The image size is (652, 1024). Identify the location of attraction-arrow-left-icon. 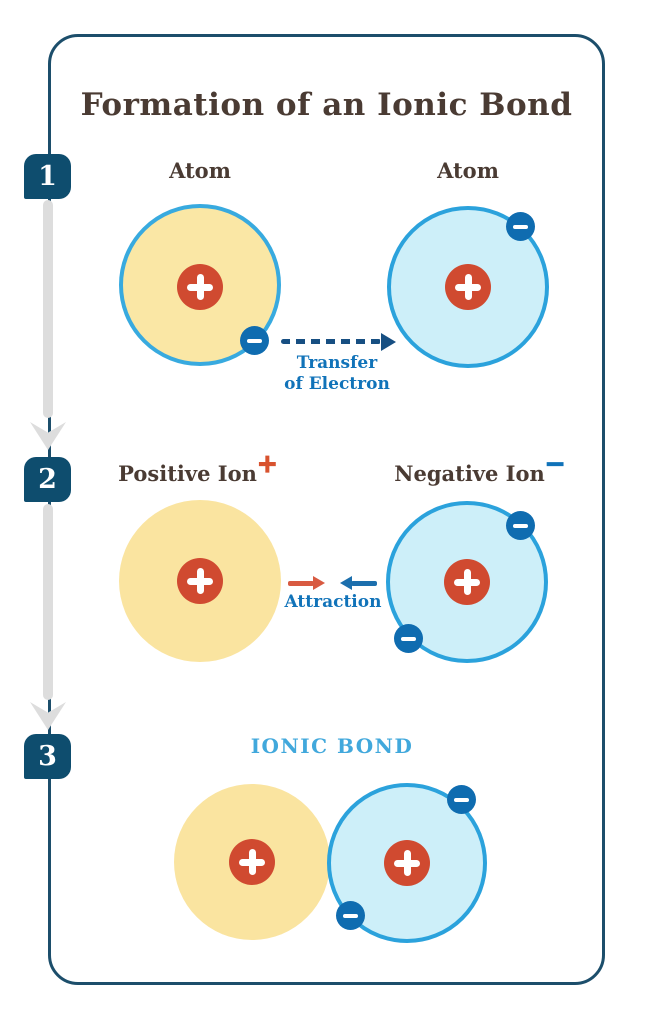
(358, 583).